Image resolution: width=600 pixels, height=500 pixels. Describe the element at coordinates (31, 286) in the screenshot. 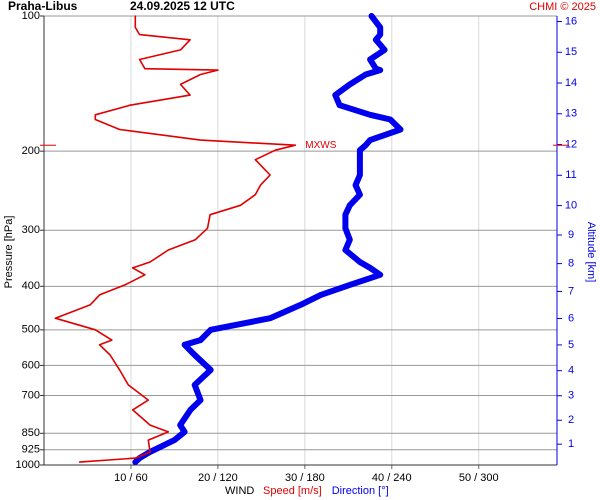

I see `y-tick-label: 400` at that location.